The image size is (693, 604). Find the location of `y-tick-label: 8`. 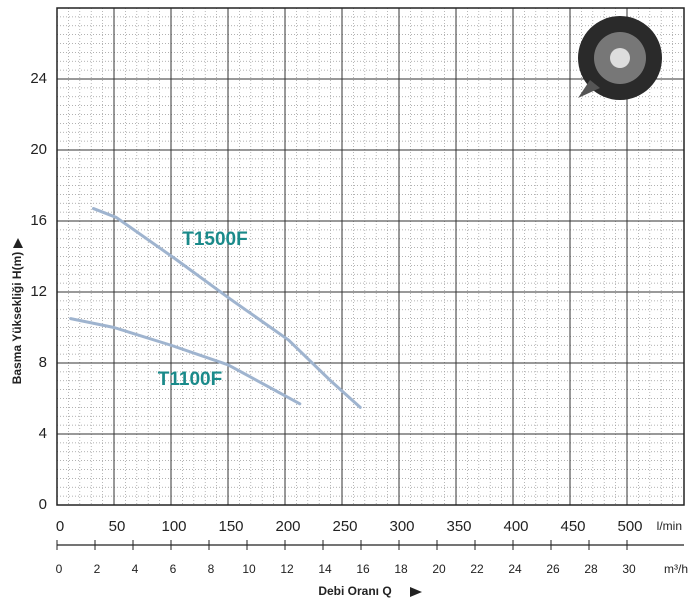

y-tick-label: 8 is located at coordinates (43, 362).